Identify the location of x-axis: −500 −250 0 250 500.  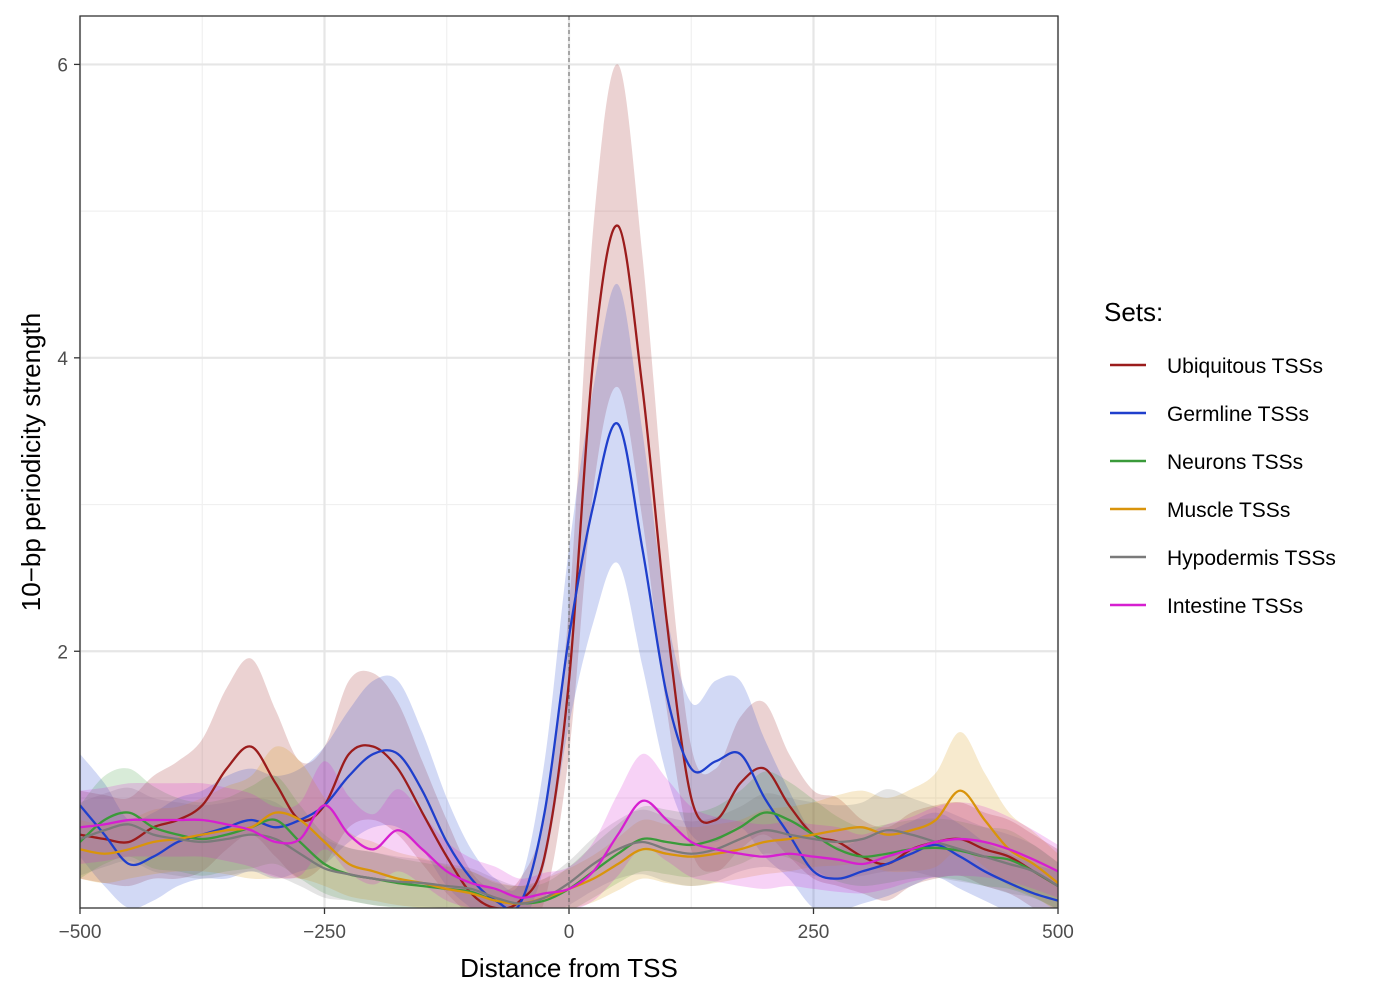
(566, 925).